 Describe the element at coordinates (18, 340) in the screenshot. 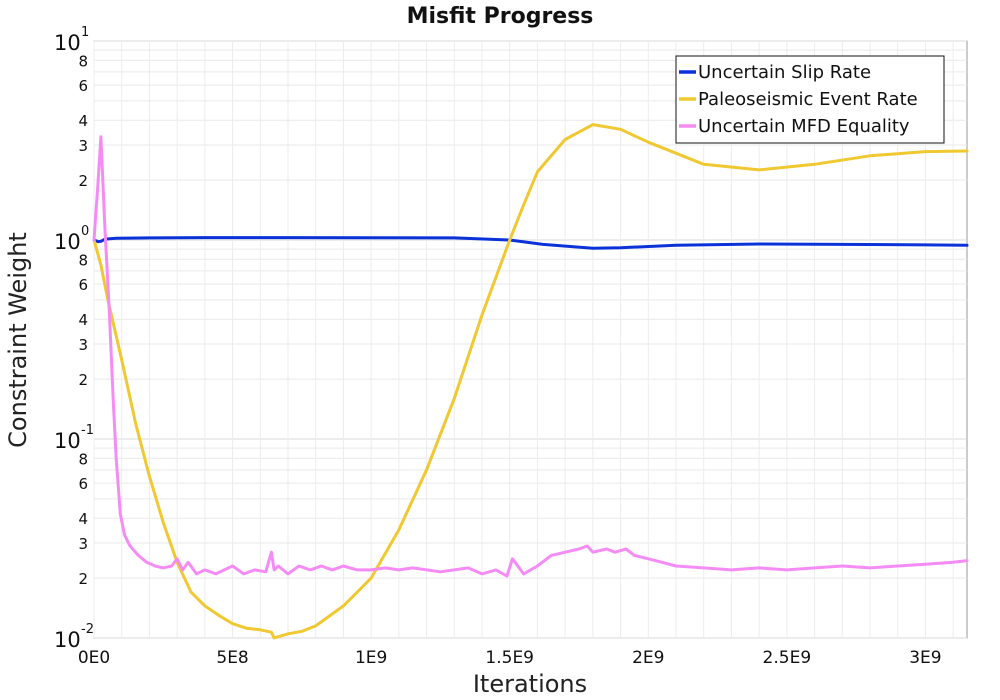

I see `y-axis-label: Constraint Weight` at that location.